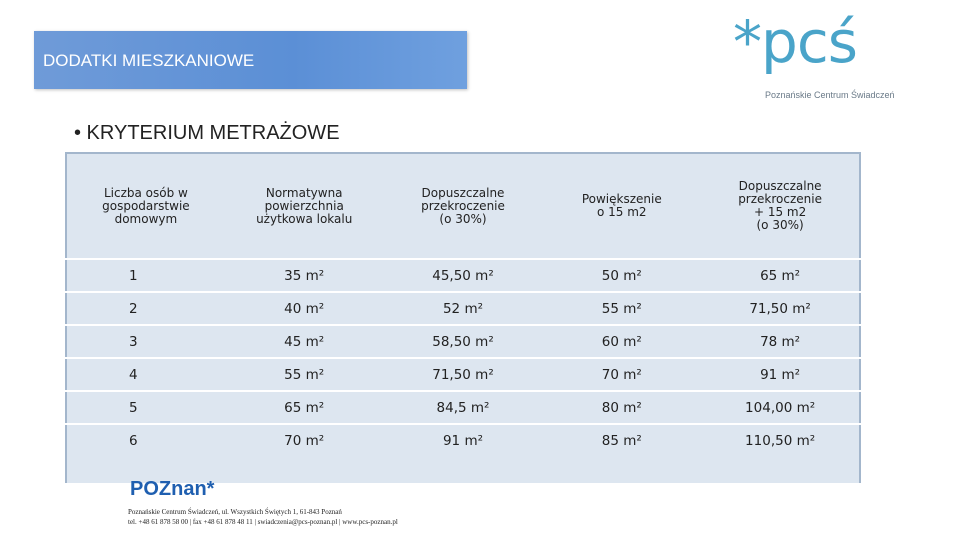  I want to click on table-cell: 60 m², so click(622, 342).